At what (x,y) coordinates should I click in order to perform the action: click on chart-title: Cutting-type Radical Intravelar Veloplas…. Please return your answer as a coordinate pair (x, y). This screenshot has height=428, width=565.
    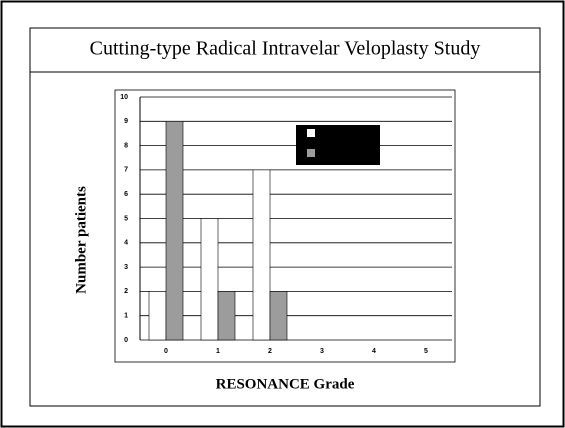
    Looking at the image, I should click on (285, 49).